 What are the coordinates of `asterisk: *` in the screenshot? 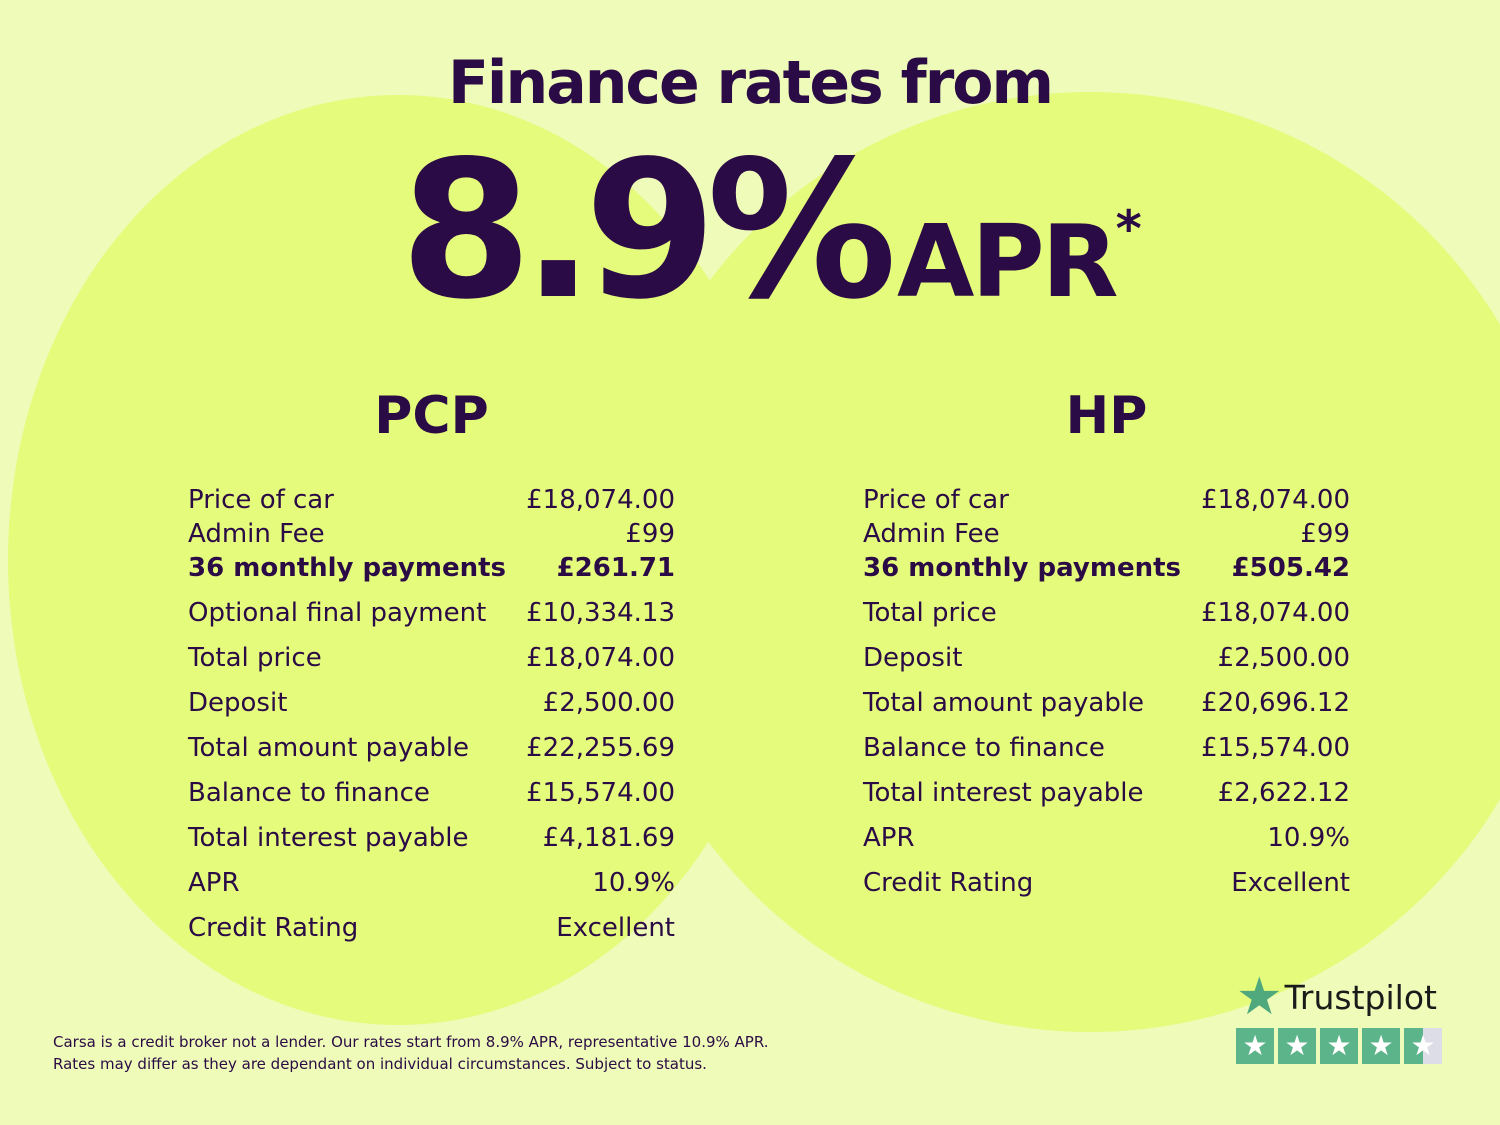 It's located at (1128, 229).